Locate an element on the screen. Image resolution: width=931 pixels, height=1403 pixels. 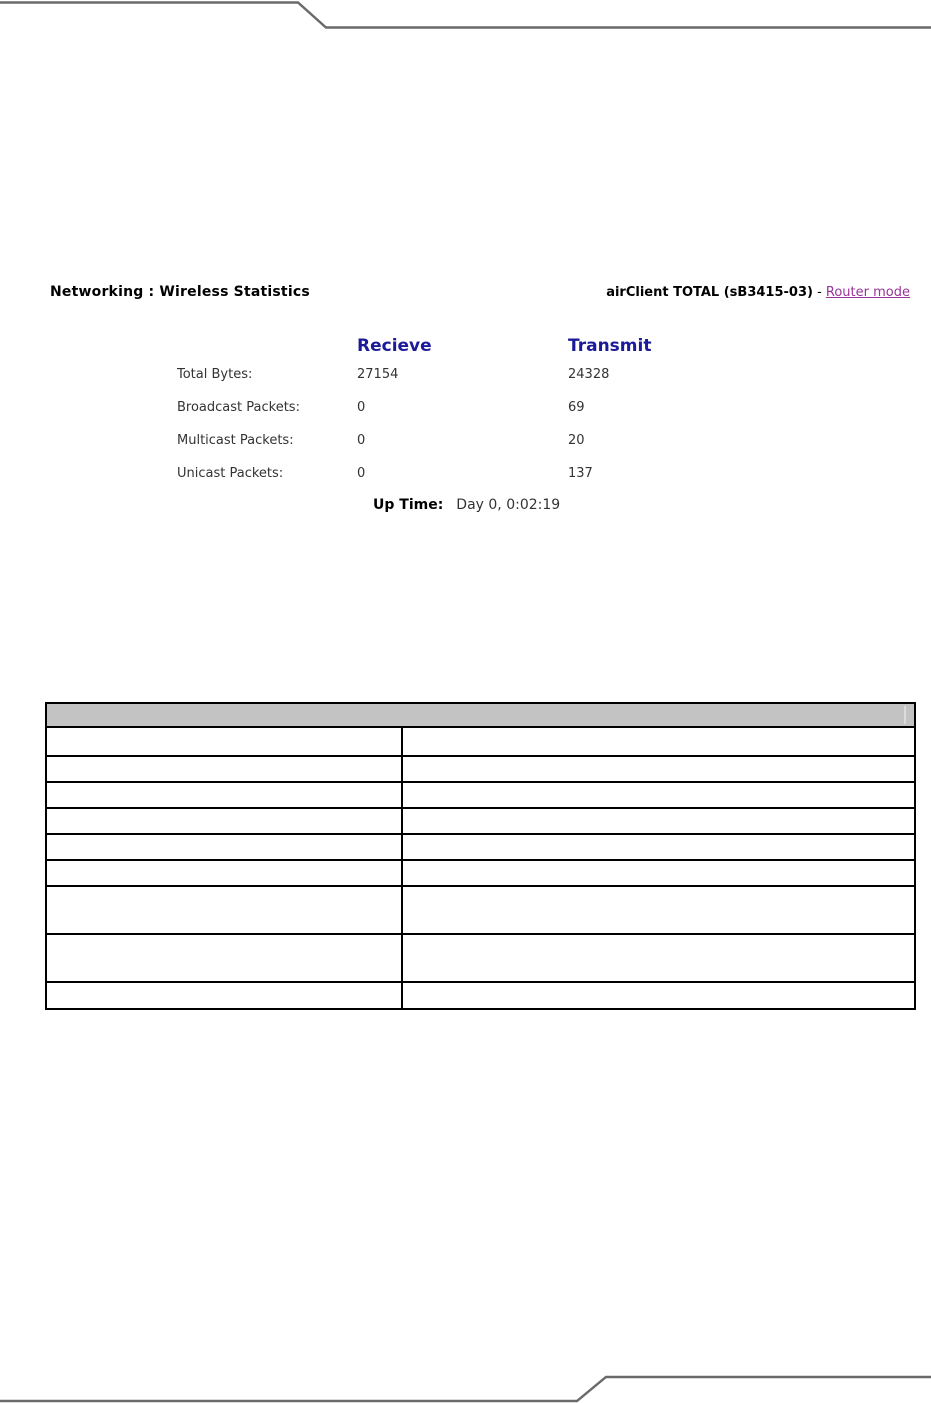
stat-transmit-value: 137 is located at coordinates (580, 473).